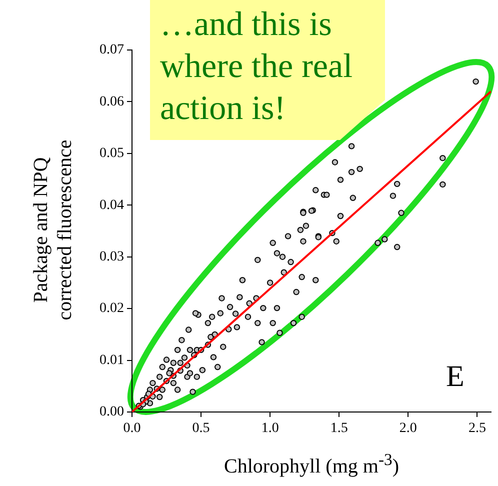 This screenshot has height=486, width=498. What do you see at coordinates (267, 70) in the screenshot?
I see `annotation: …and this is where the real action is!` at bounding box center [267, 70].